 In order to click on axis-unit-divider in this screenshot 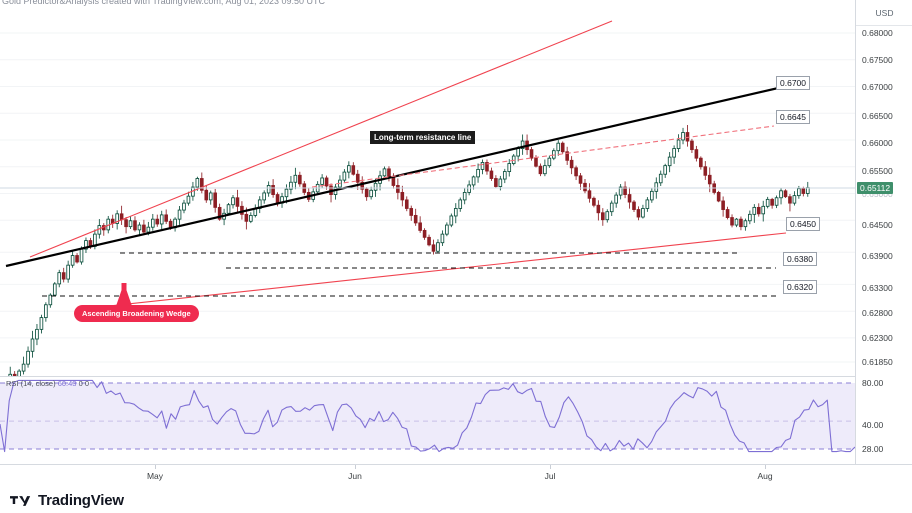, I will do `click(884, 25)`.